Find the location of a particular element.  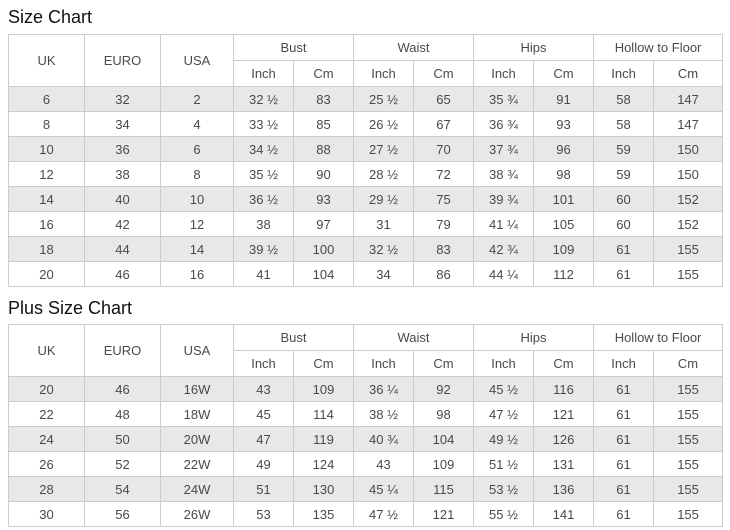

col-header-uk: UK is located at coordinates (46, 350).